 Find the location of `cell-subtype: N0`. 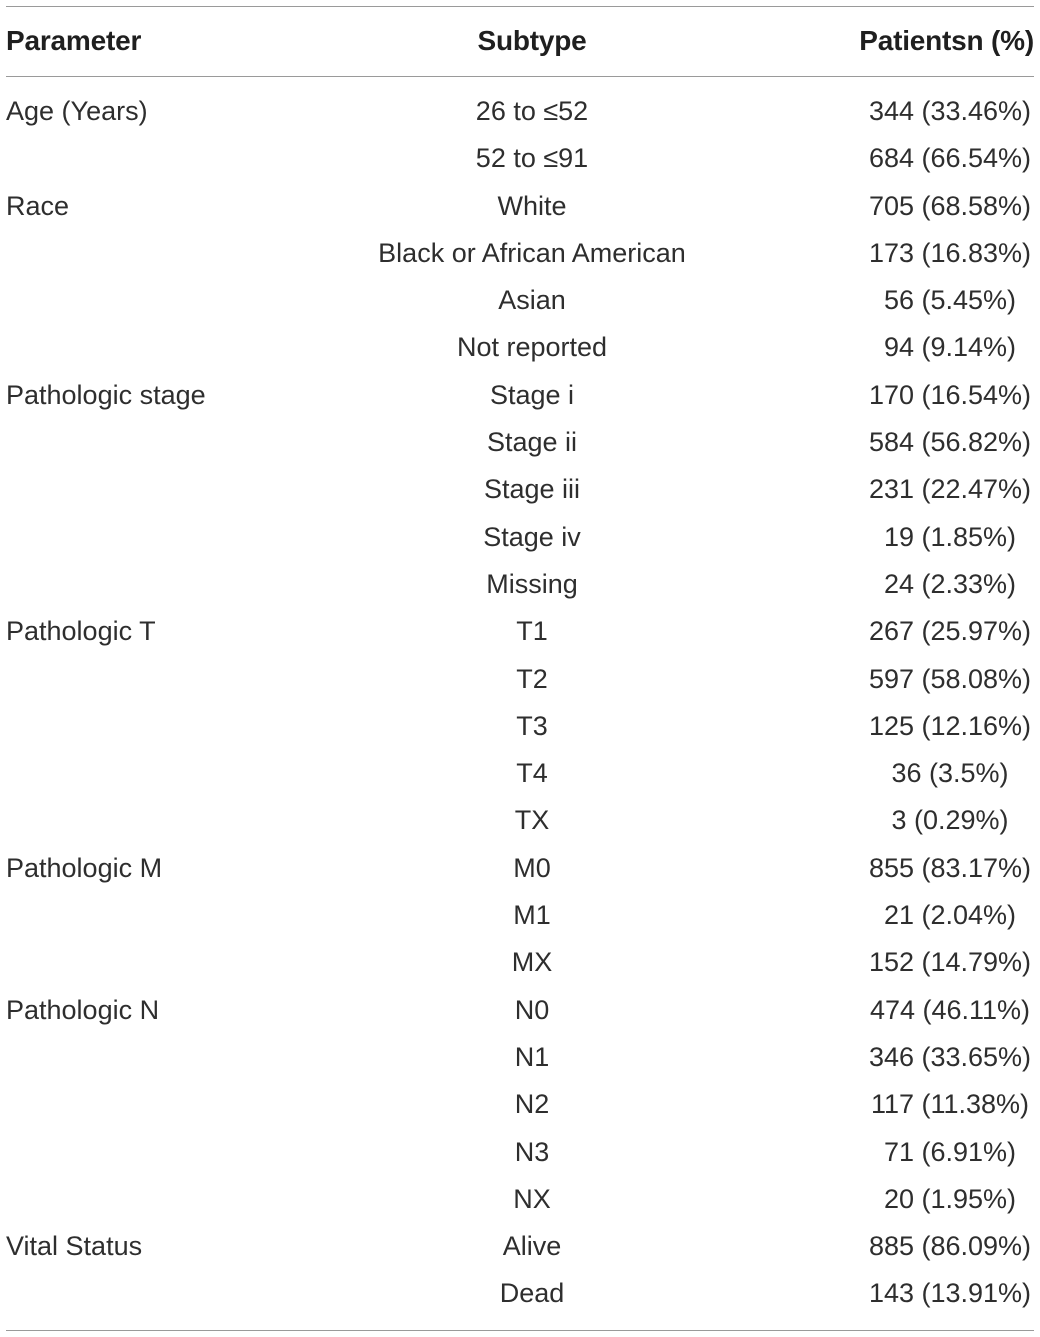

cell-subtype: N0 is located at coordinates (532, 1009).